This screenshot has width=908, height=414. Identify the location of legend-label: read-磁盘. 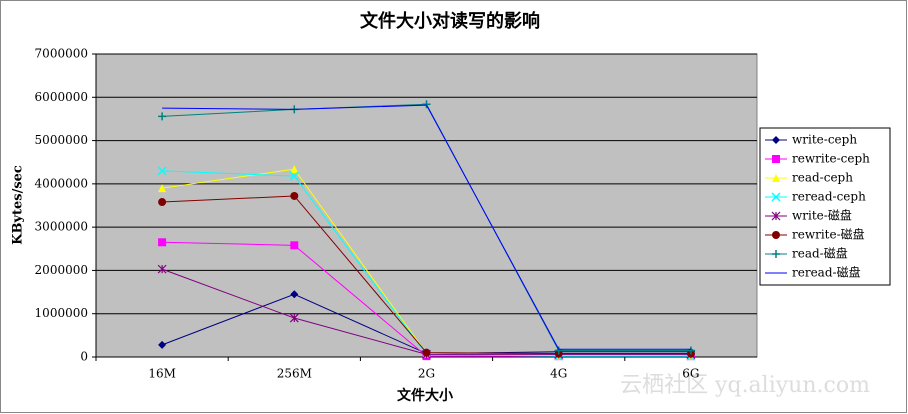
(820, 253).